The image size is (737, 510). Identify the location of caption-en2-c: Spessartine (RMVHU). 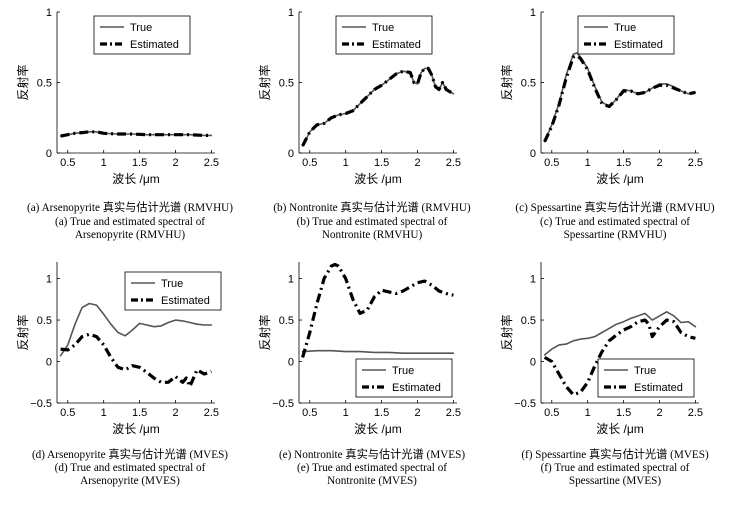
(615, 235).